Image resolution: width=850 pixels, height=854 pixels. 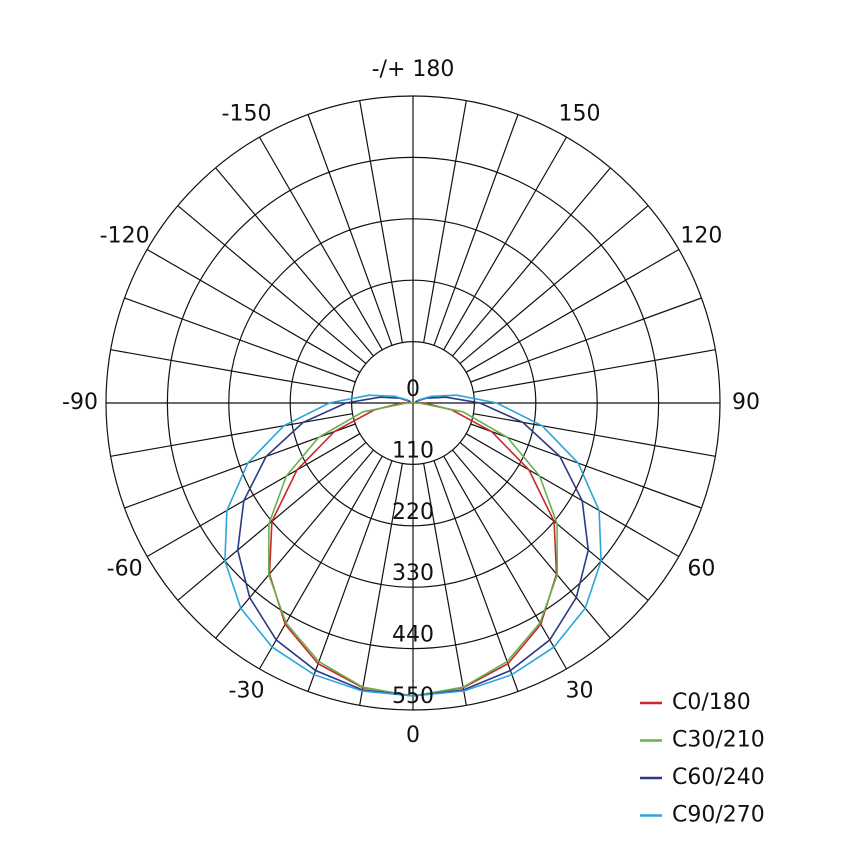 I want to click on angle-tick-label: -30, so click(x=247, y=690).